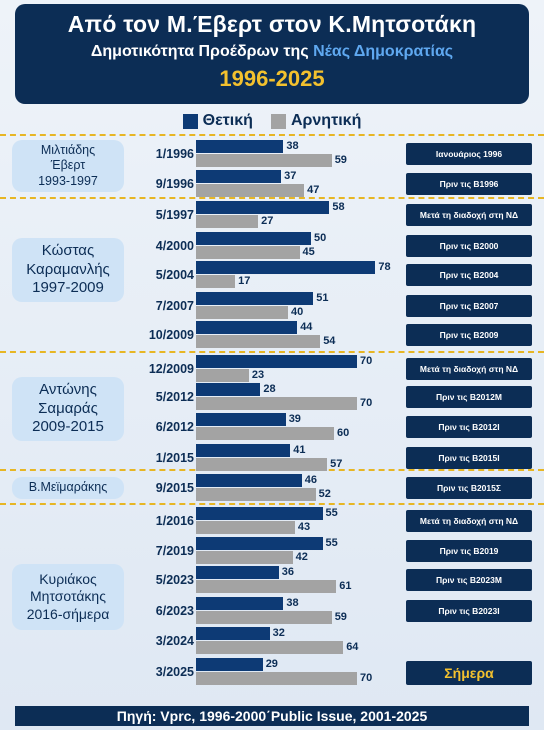 This screenshot has height=730, width=544. I want to click on value-label-positive: 39, so click(294, 419).